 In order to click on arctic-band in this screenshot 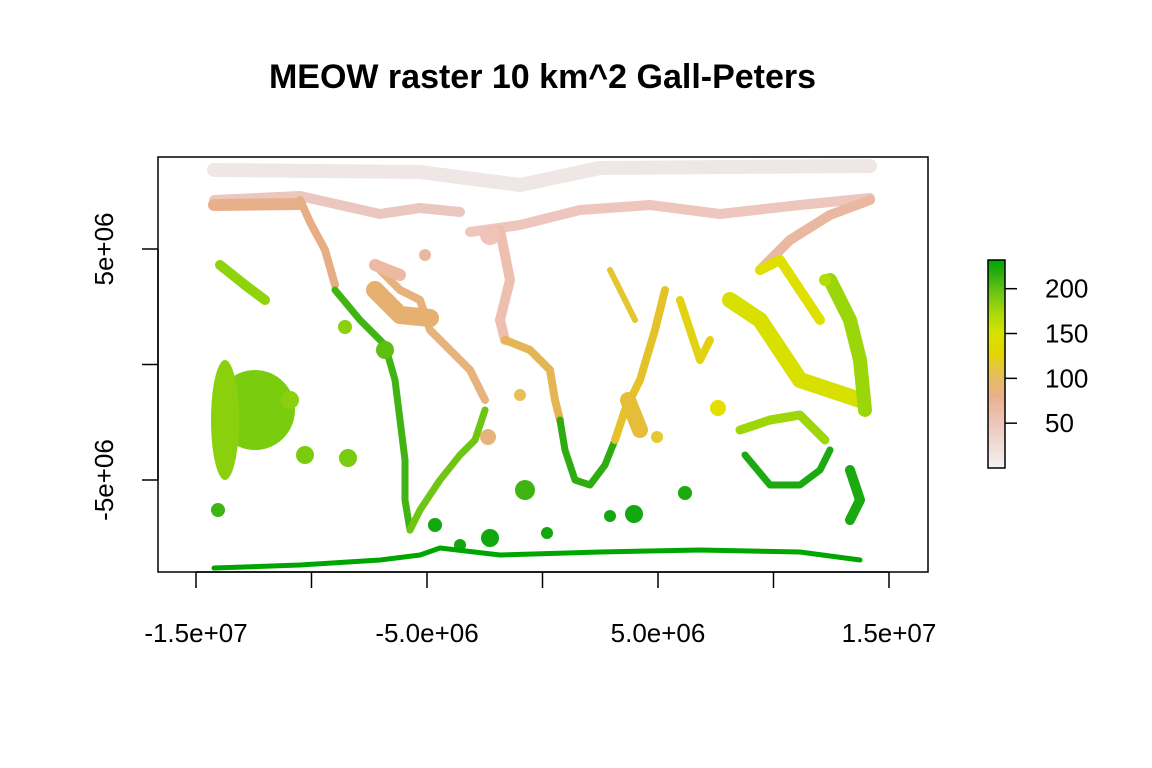, I will do `click(542, 175)`.